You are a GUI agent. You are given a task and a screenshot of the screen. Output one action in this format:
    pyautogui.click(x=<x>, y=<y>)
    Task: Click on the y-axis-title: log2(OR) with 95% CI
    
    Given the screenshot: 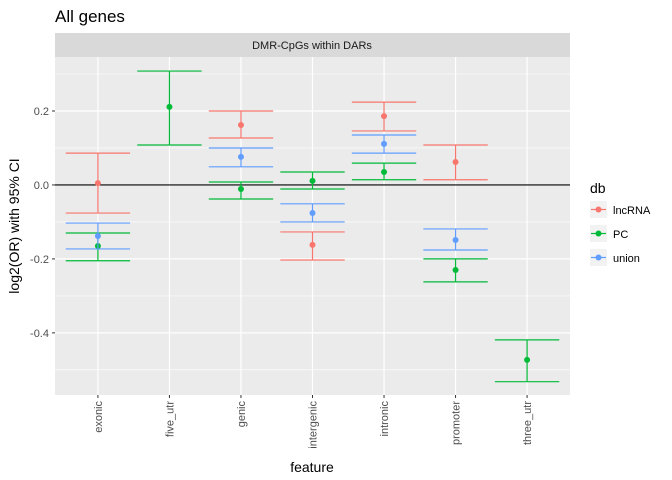 What is the action you would take?
    pyautogui.click(x=14, y=225)
    